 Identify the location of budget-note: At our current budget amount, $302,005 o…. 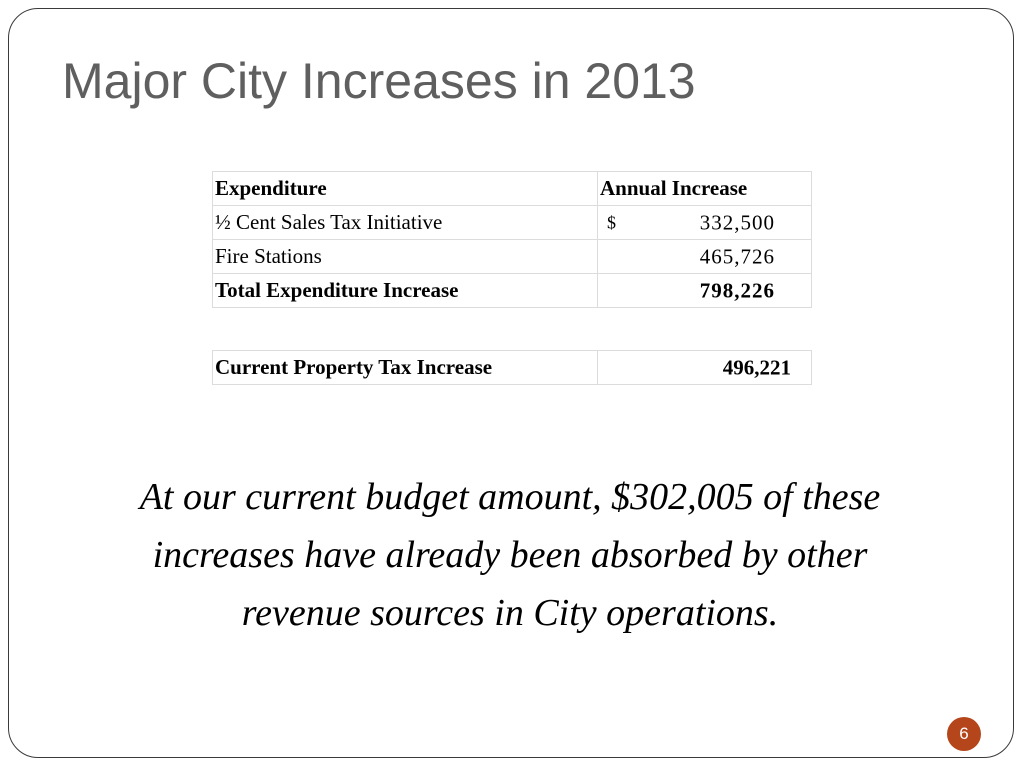
(510, 555).